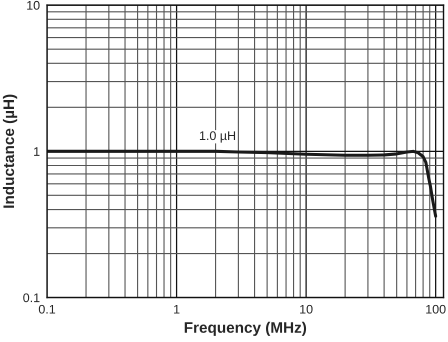 This screenshot has height=342, width=448. I want to click on annotation: 1.0 µH, so click(218, 137).